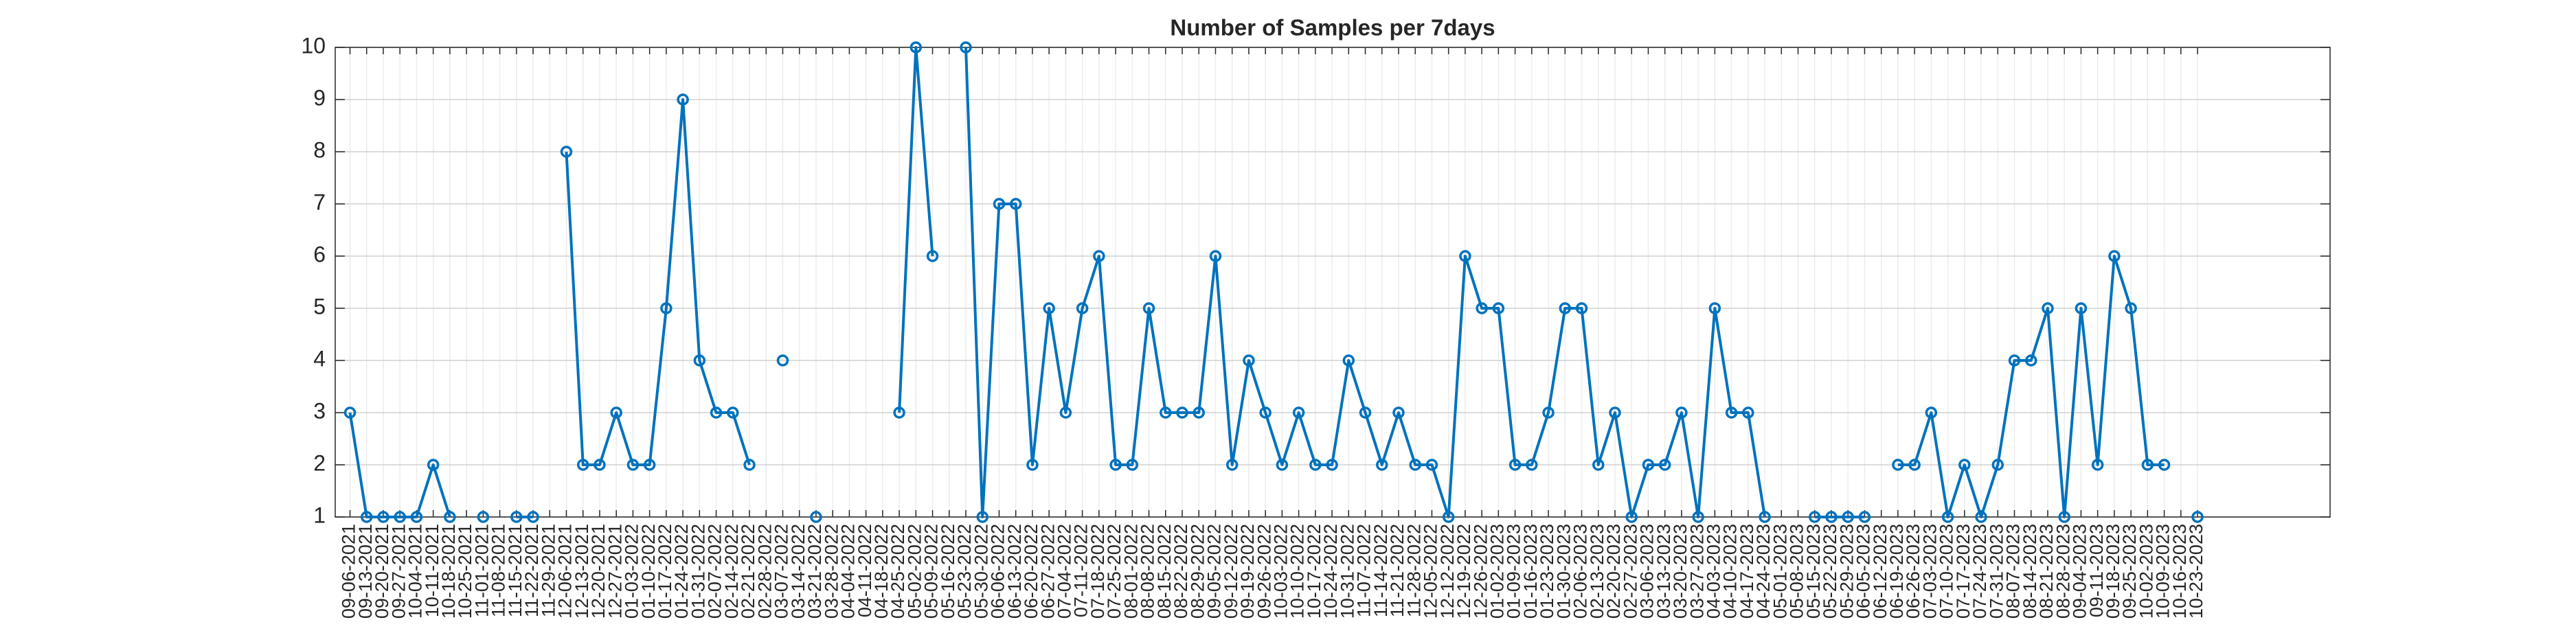  I want to click on x-tick-label: 12-13-2021, so click(582, 571).